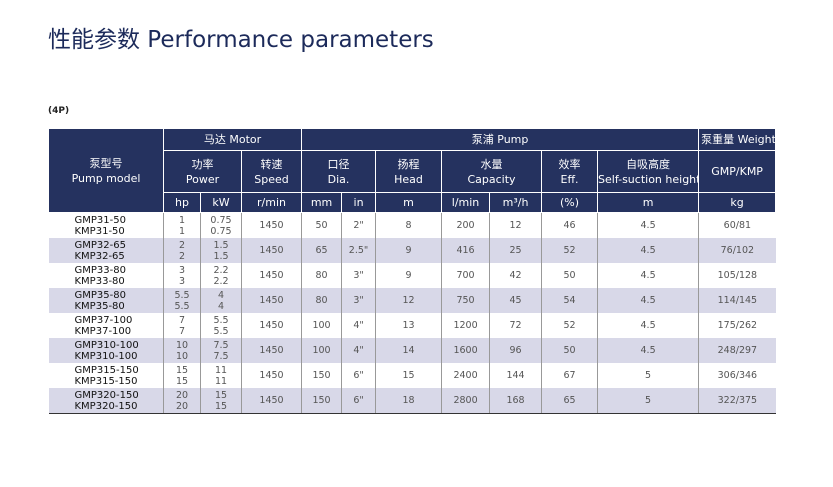 The width and height of the screenshot is (833, 487). I want to click on value-cell: 18, so click(408, 401).